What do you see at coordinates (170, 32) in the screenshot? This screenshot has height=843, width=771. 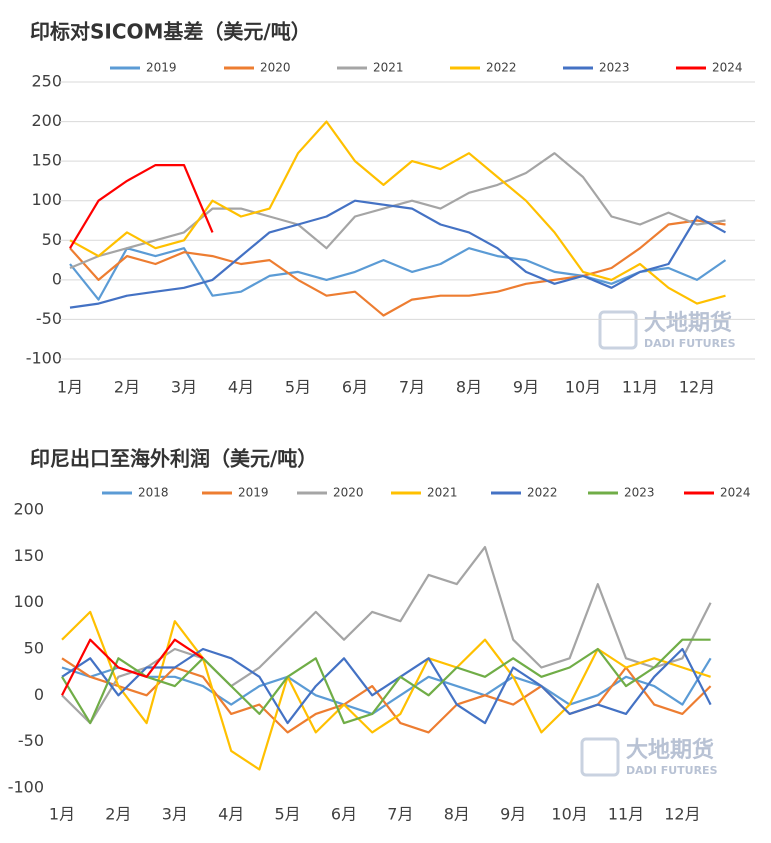 I see `chart-title: 印标对SICOM基差（美元/吨）` at bounding box center [170, 32].